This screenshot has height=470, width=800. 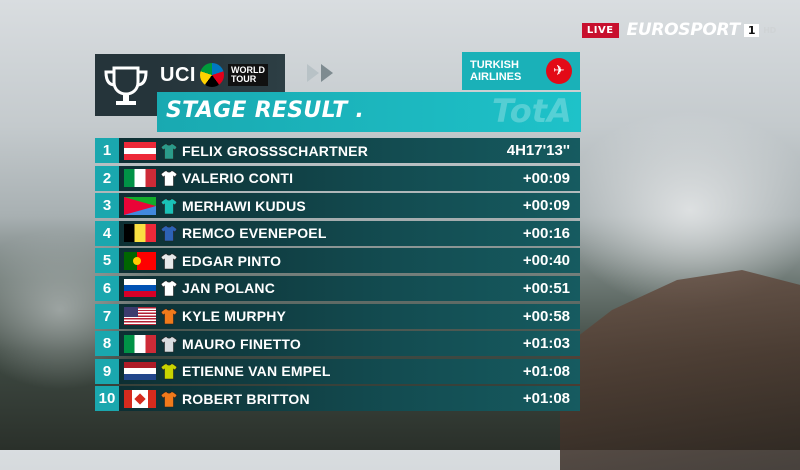 What do you see at coordinates (349, 316) in the screenshot?
I see `rider-bar: KYLE MURPHY +00:58` at bounding box center [349, 316].